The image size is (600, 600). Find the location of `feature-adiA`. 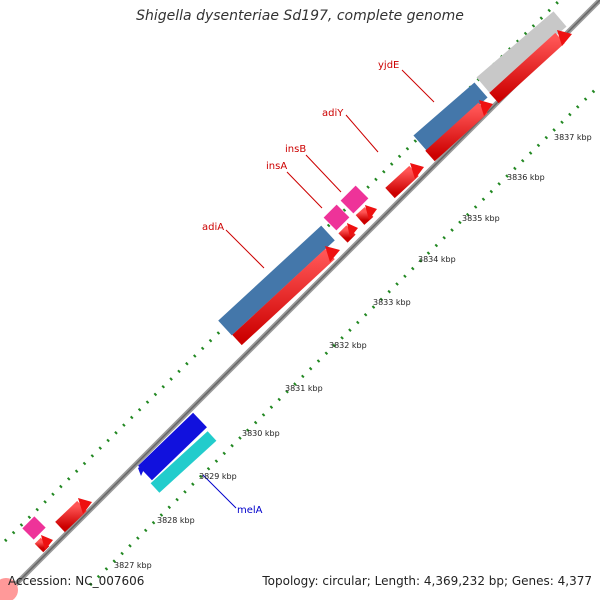

feature-adiA is located at coordinates (276, 280).